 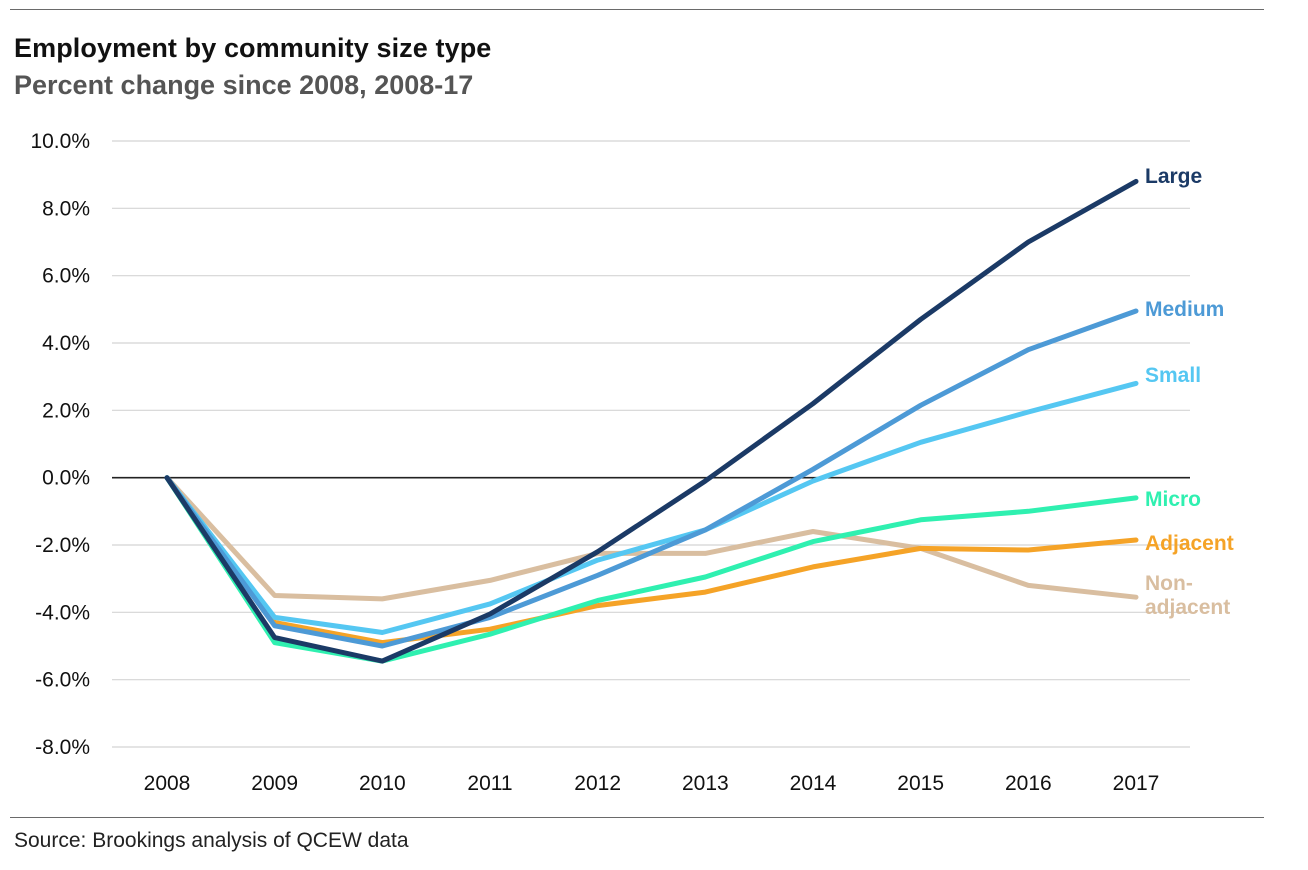 I want to click on y-tick-label: 0.0%, so click(x=66, y=478).